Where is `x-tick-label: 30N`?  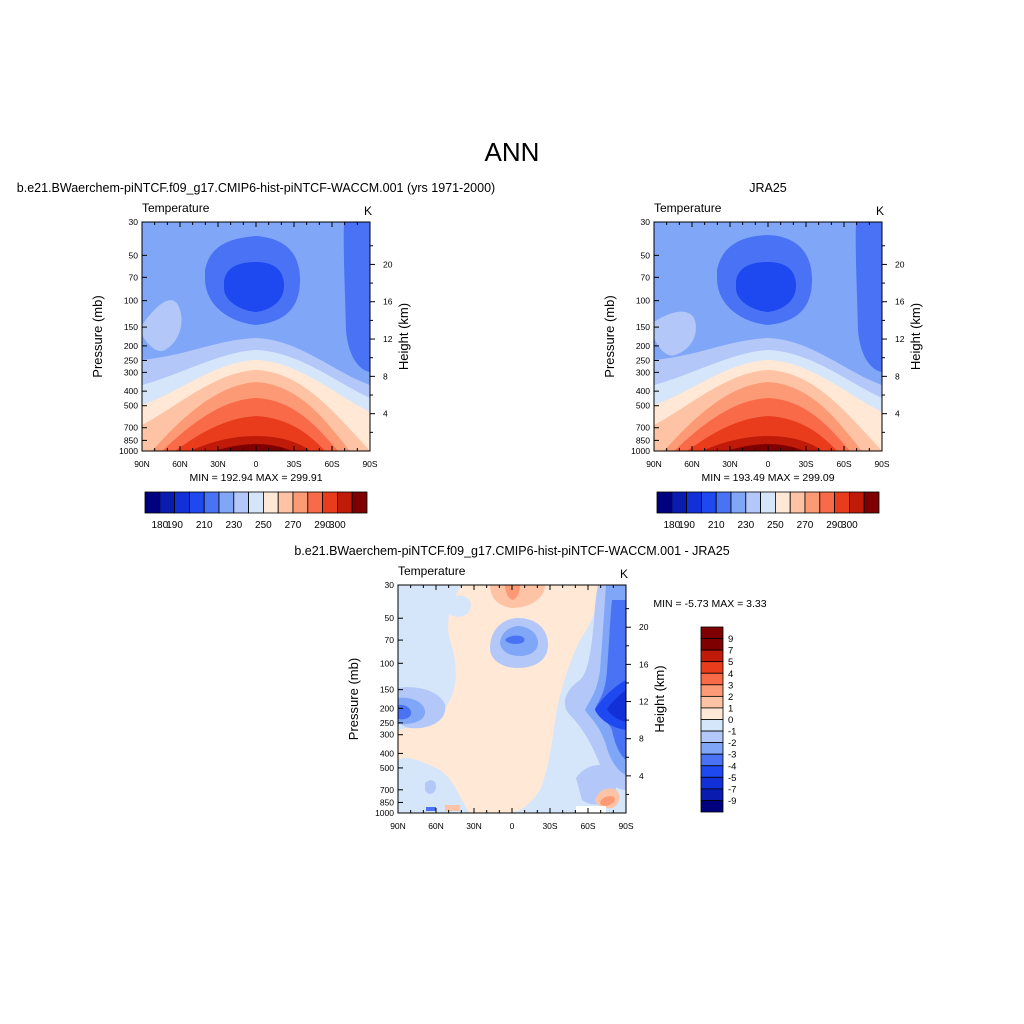
x-tick-label: 30N is located at coordinates (218, 464).